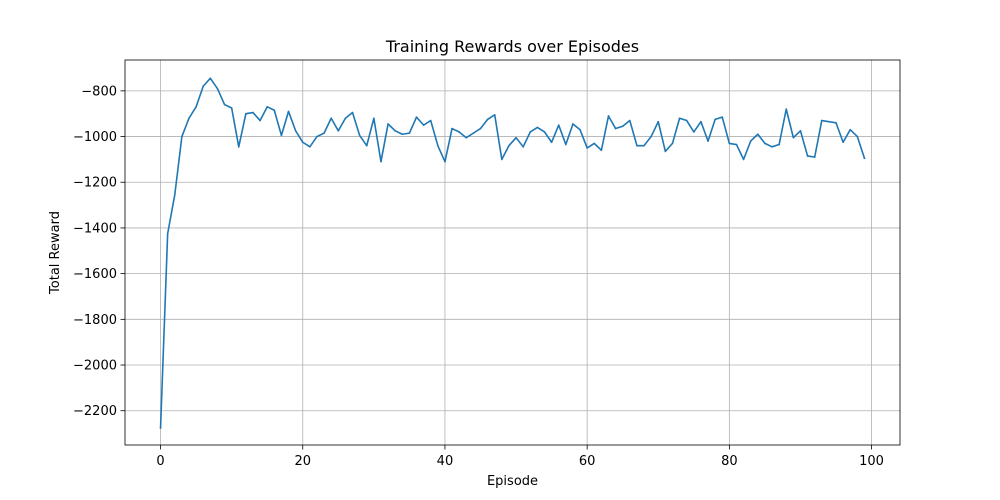  Describe the element at coordinates (445, 461) in the screenshot. I see `x-tick-label: 40` at that location.